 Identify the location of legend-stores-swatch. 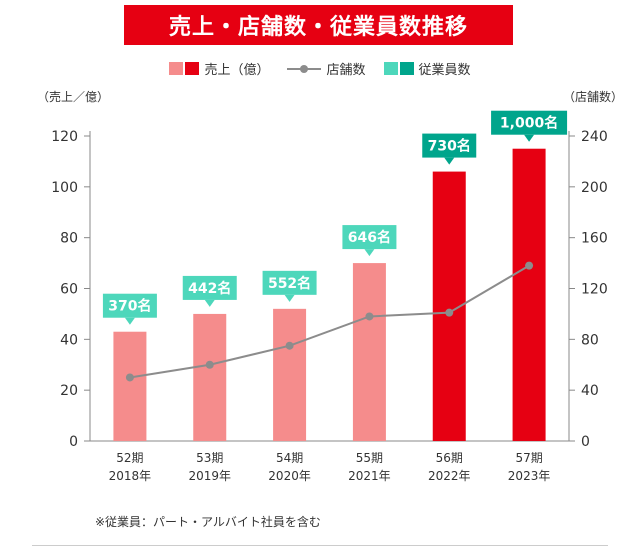
(304, 68).